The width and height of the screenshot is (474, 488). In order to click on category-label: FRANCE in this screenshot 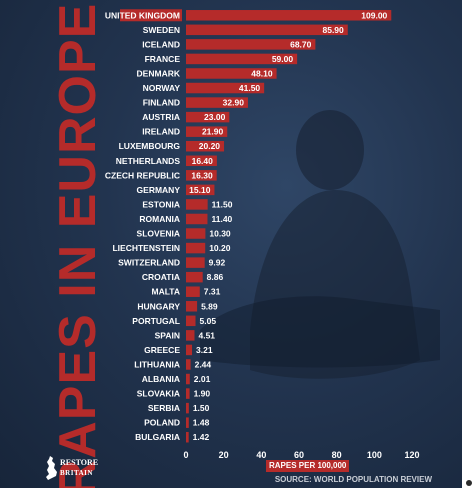, I will do `click(163, 59)`.